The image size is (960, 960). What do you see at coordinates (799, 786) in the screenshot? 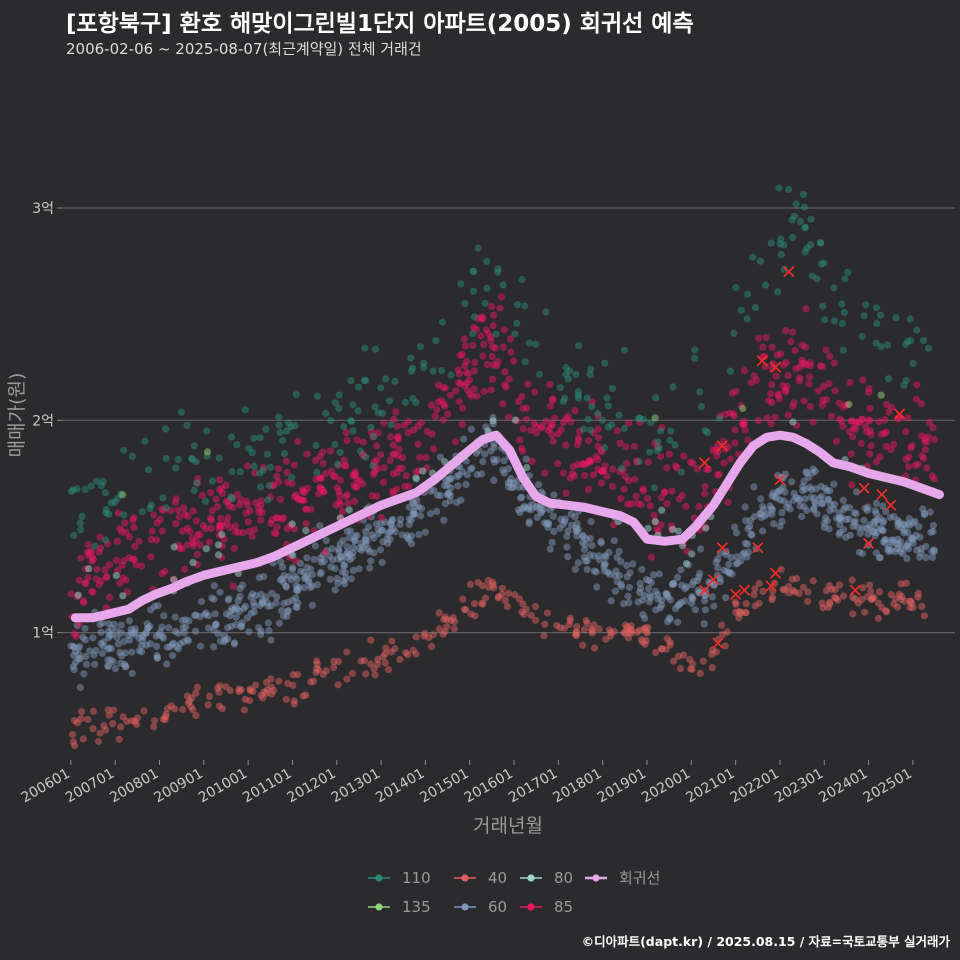
I see `x-tick-label-17: 202301` at bounding box center [799, 786].